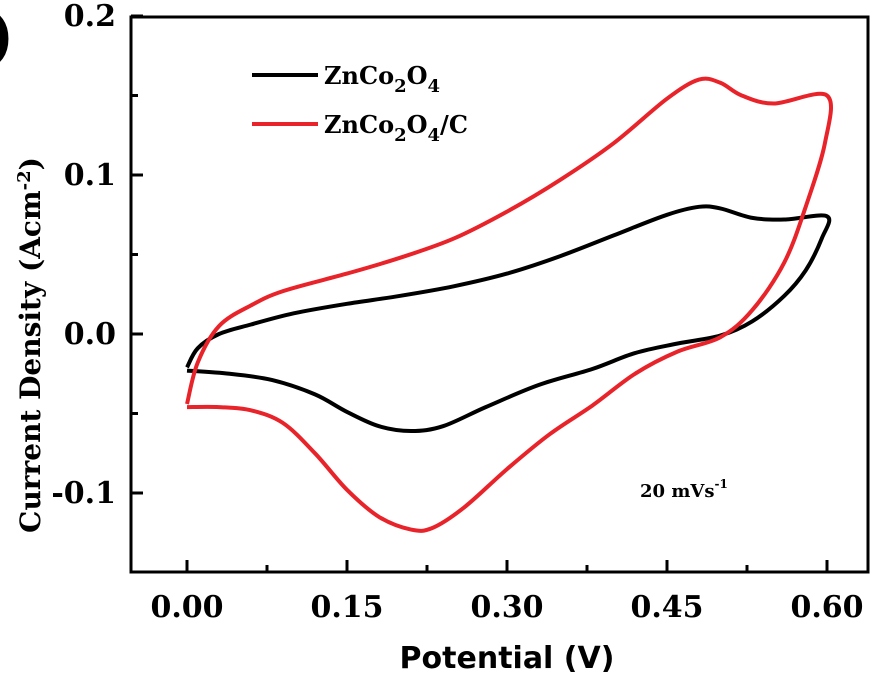 This screenshot has height=677, width=884. Describe the element at coordinates (83, 493) in the screenshot. I see `y-tick-label: -0.1` at that location.